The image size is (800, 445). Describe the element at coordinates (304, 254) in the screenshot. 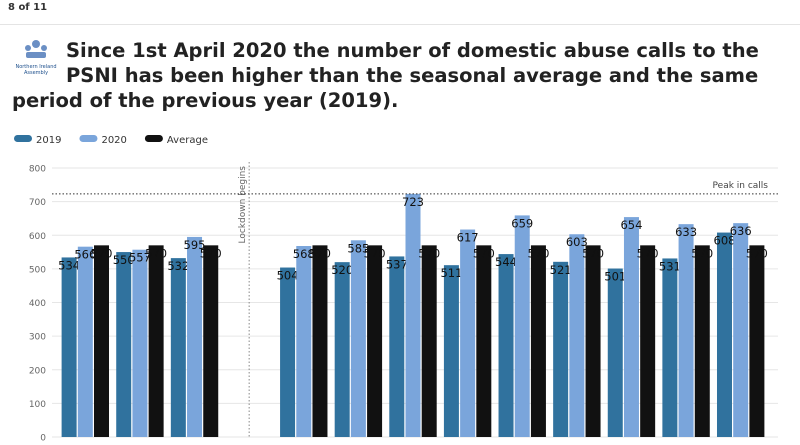

I see `data-label: 568` at that location.